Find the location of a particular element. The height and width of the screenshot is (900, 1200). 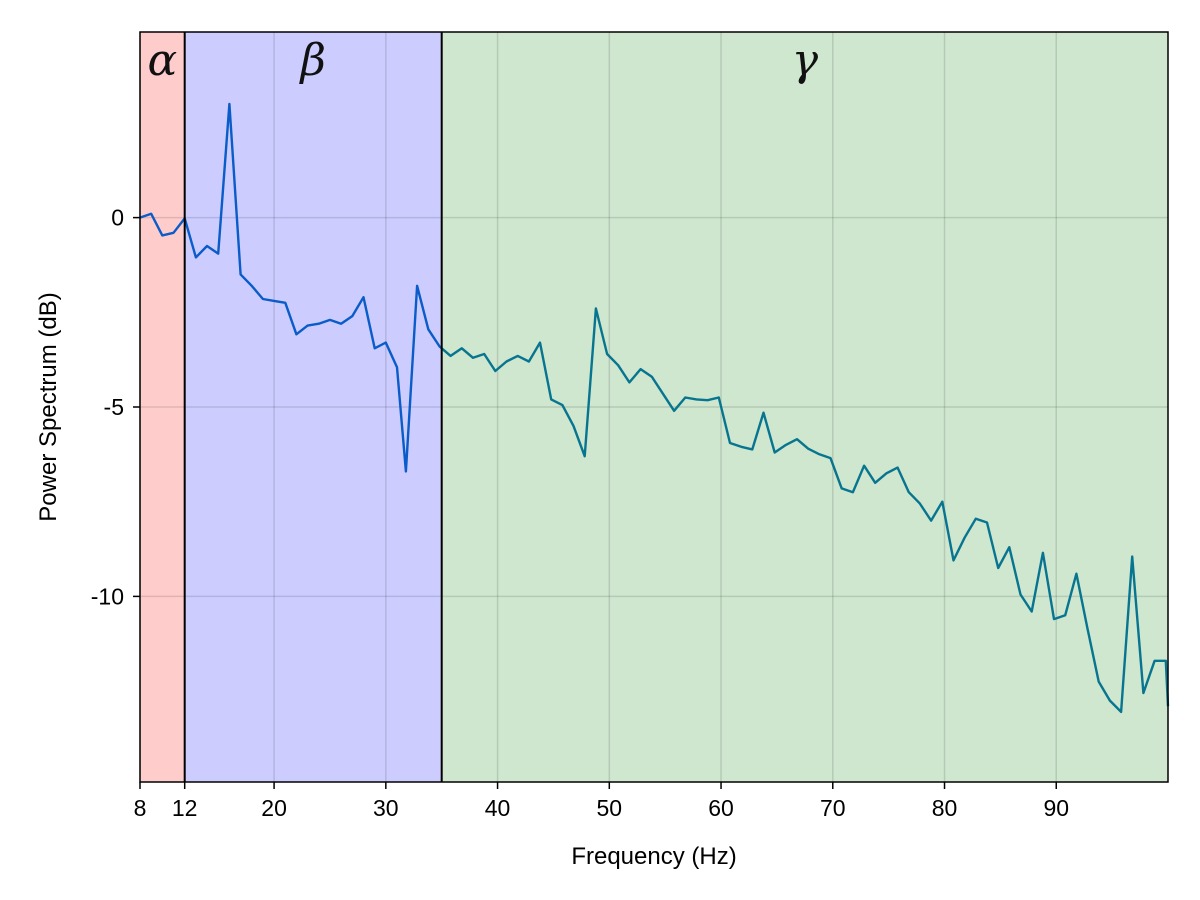

y-axis-ticks: 0 -5 -10 is located at coordinates (115, 407).